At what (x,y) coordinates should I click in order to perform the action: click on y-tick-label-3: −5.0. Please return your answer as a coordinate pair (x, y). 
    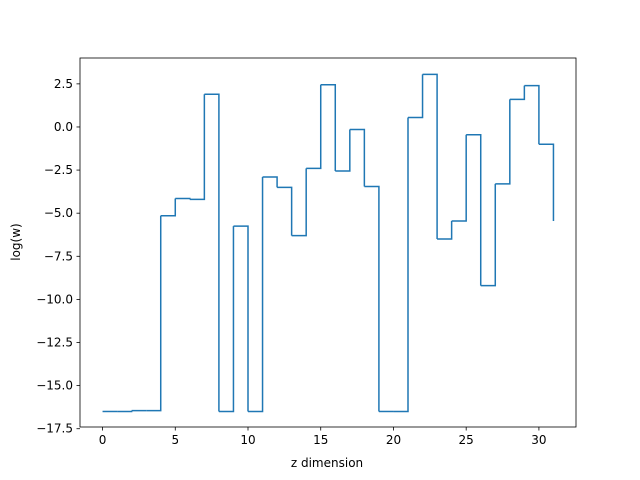
    Looking at the image, I should click on (58, 213).